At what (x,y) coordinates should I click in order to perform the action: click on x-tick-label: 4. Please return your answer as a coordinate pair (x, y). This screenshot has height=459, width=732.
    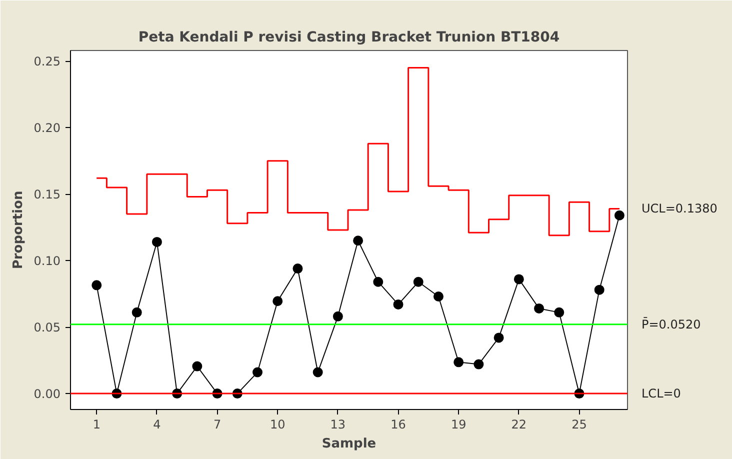
    Looking at the image, I should click on (157, 425).